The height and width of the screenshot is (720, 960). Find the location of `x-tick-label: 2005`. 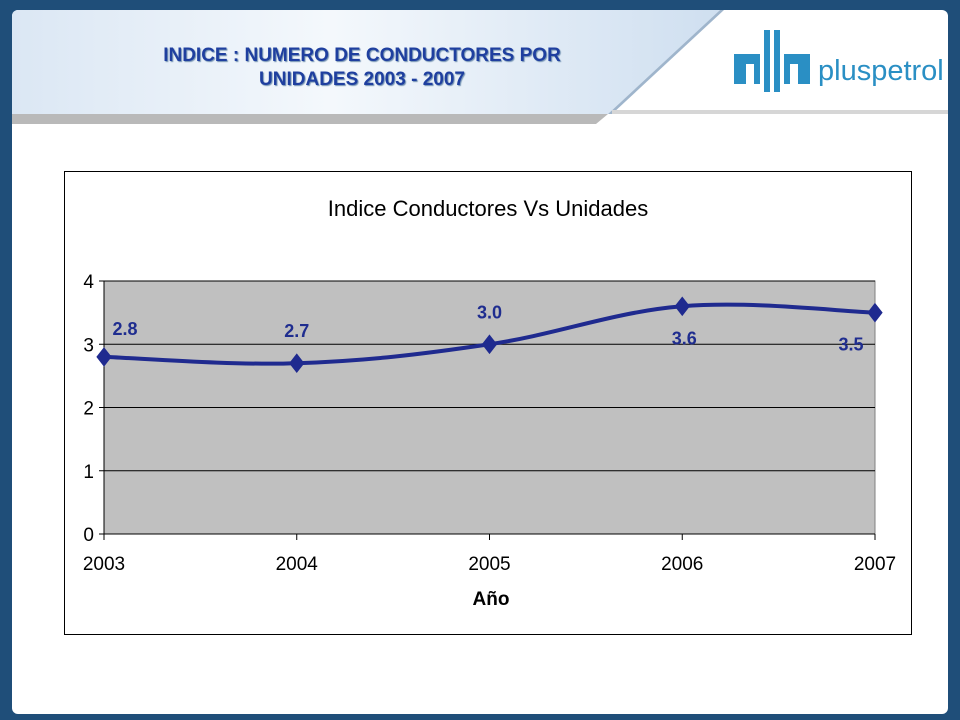

x-tick-label: 2005 is located at coordinates (489, 564).